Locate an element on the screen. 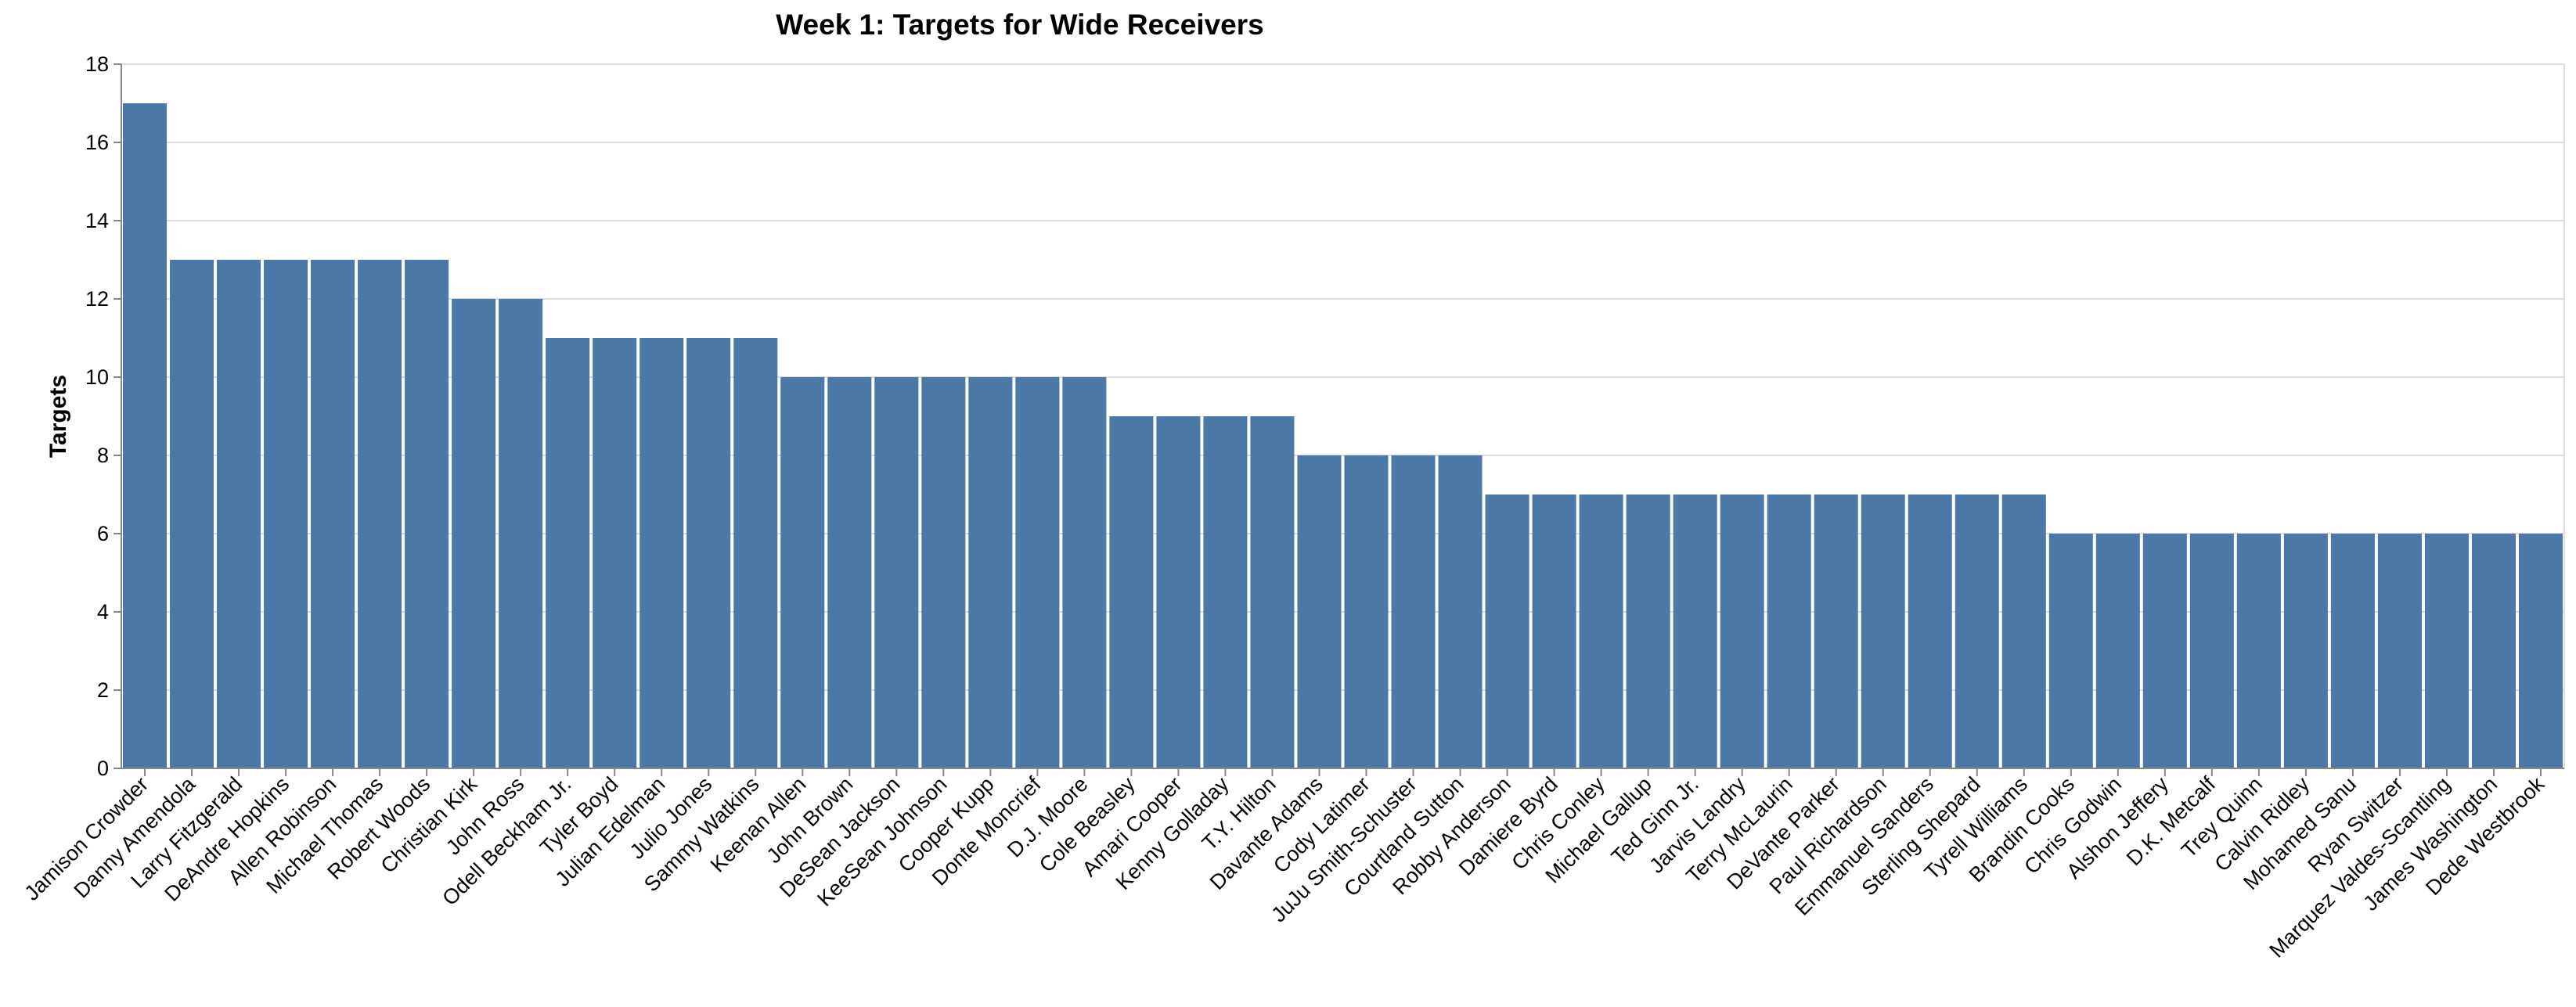 Image resolution: width=2576 pixels, height=1007 pixels. y-axis-title: Targets is located at coordinates (58, 416).